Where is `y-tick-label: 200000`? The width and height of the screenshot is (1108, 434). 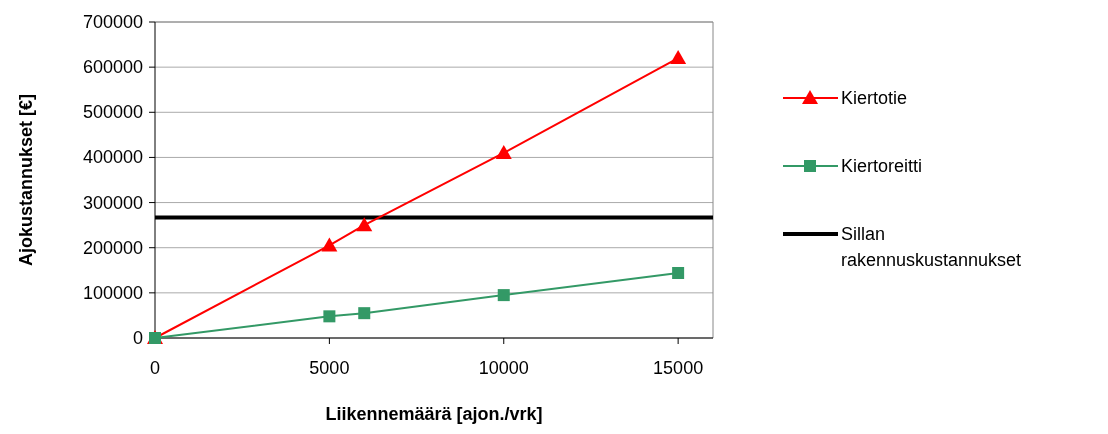
y-tick-label: 200000 is located at coordinates (112, 247).